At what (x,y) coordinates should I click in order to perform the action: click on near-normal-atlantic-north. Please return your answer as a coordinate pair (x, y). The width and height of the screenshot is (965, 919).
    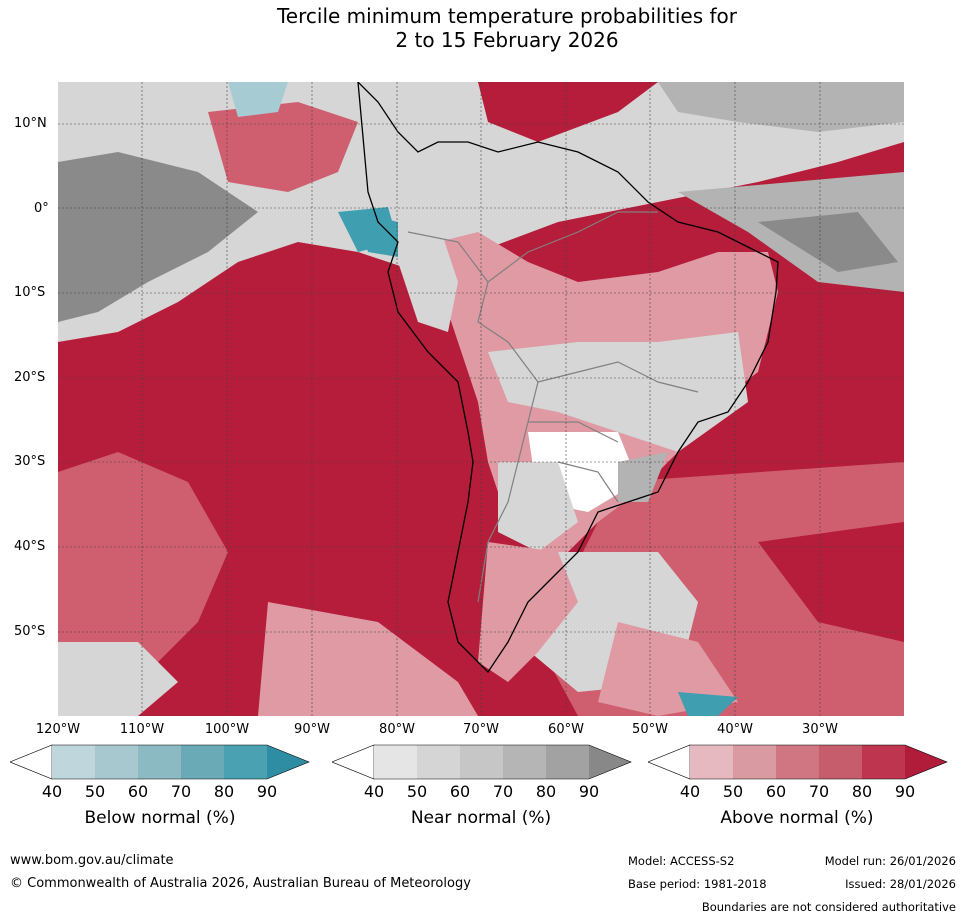
    Looking at the image, I should click on (781, 107).